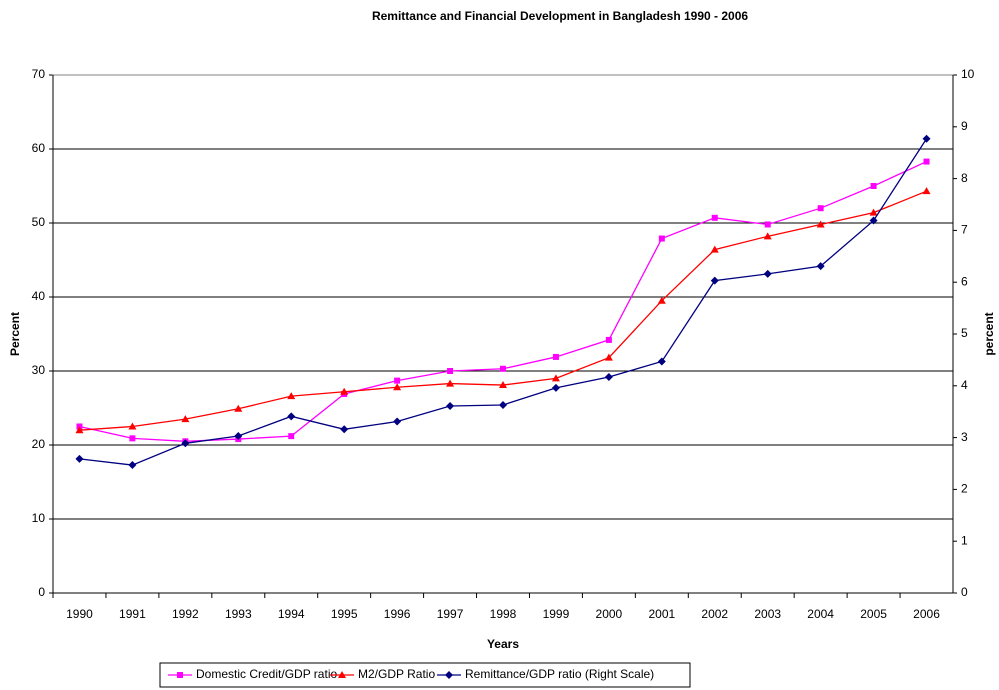 This screenshot has height=690, width=999. Describe the element at coordinates (559, 674) in the screenshot. I see `legend-label: Remittance/GDP ratio (Right Scale)` at that location.